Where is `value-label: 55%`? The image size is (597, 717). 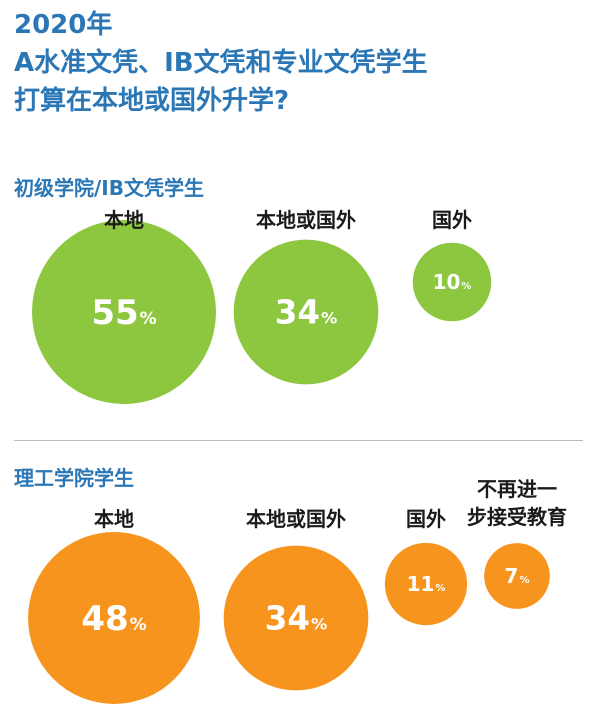
value-label: 55% is located at coordinates (123, 313).